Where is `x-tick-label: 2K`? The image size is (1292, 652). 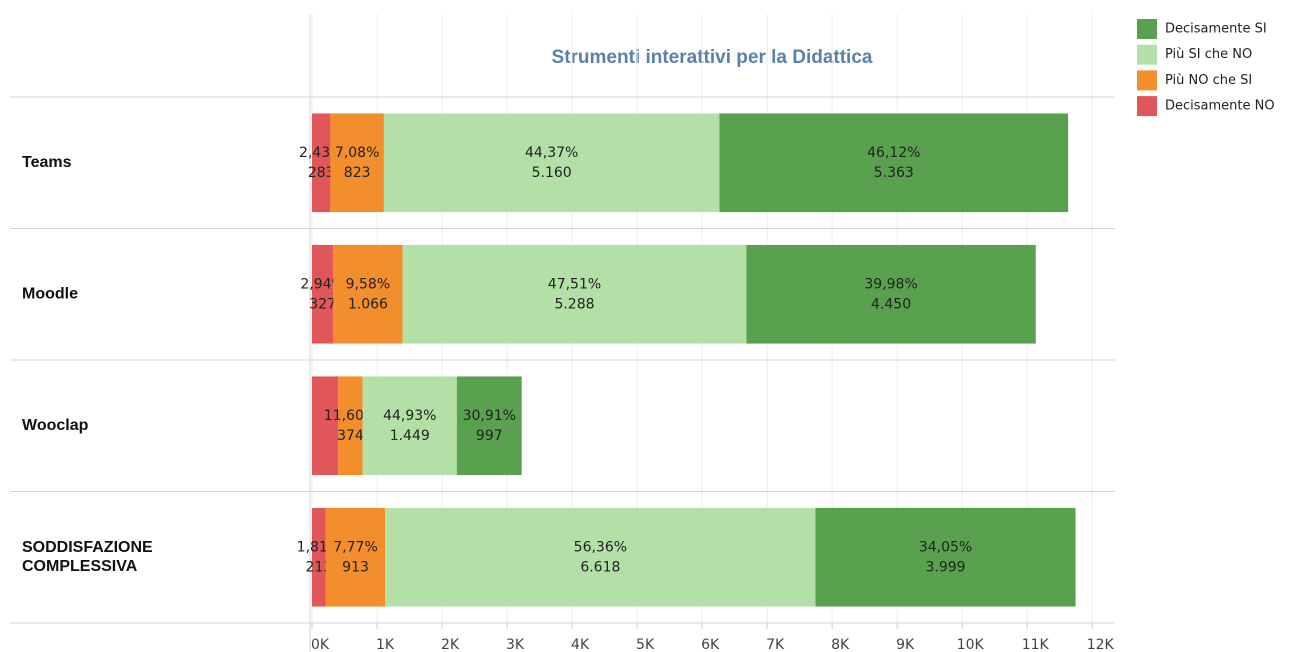
x-tick-label: 2K is located at coordinates (450, 644).